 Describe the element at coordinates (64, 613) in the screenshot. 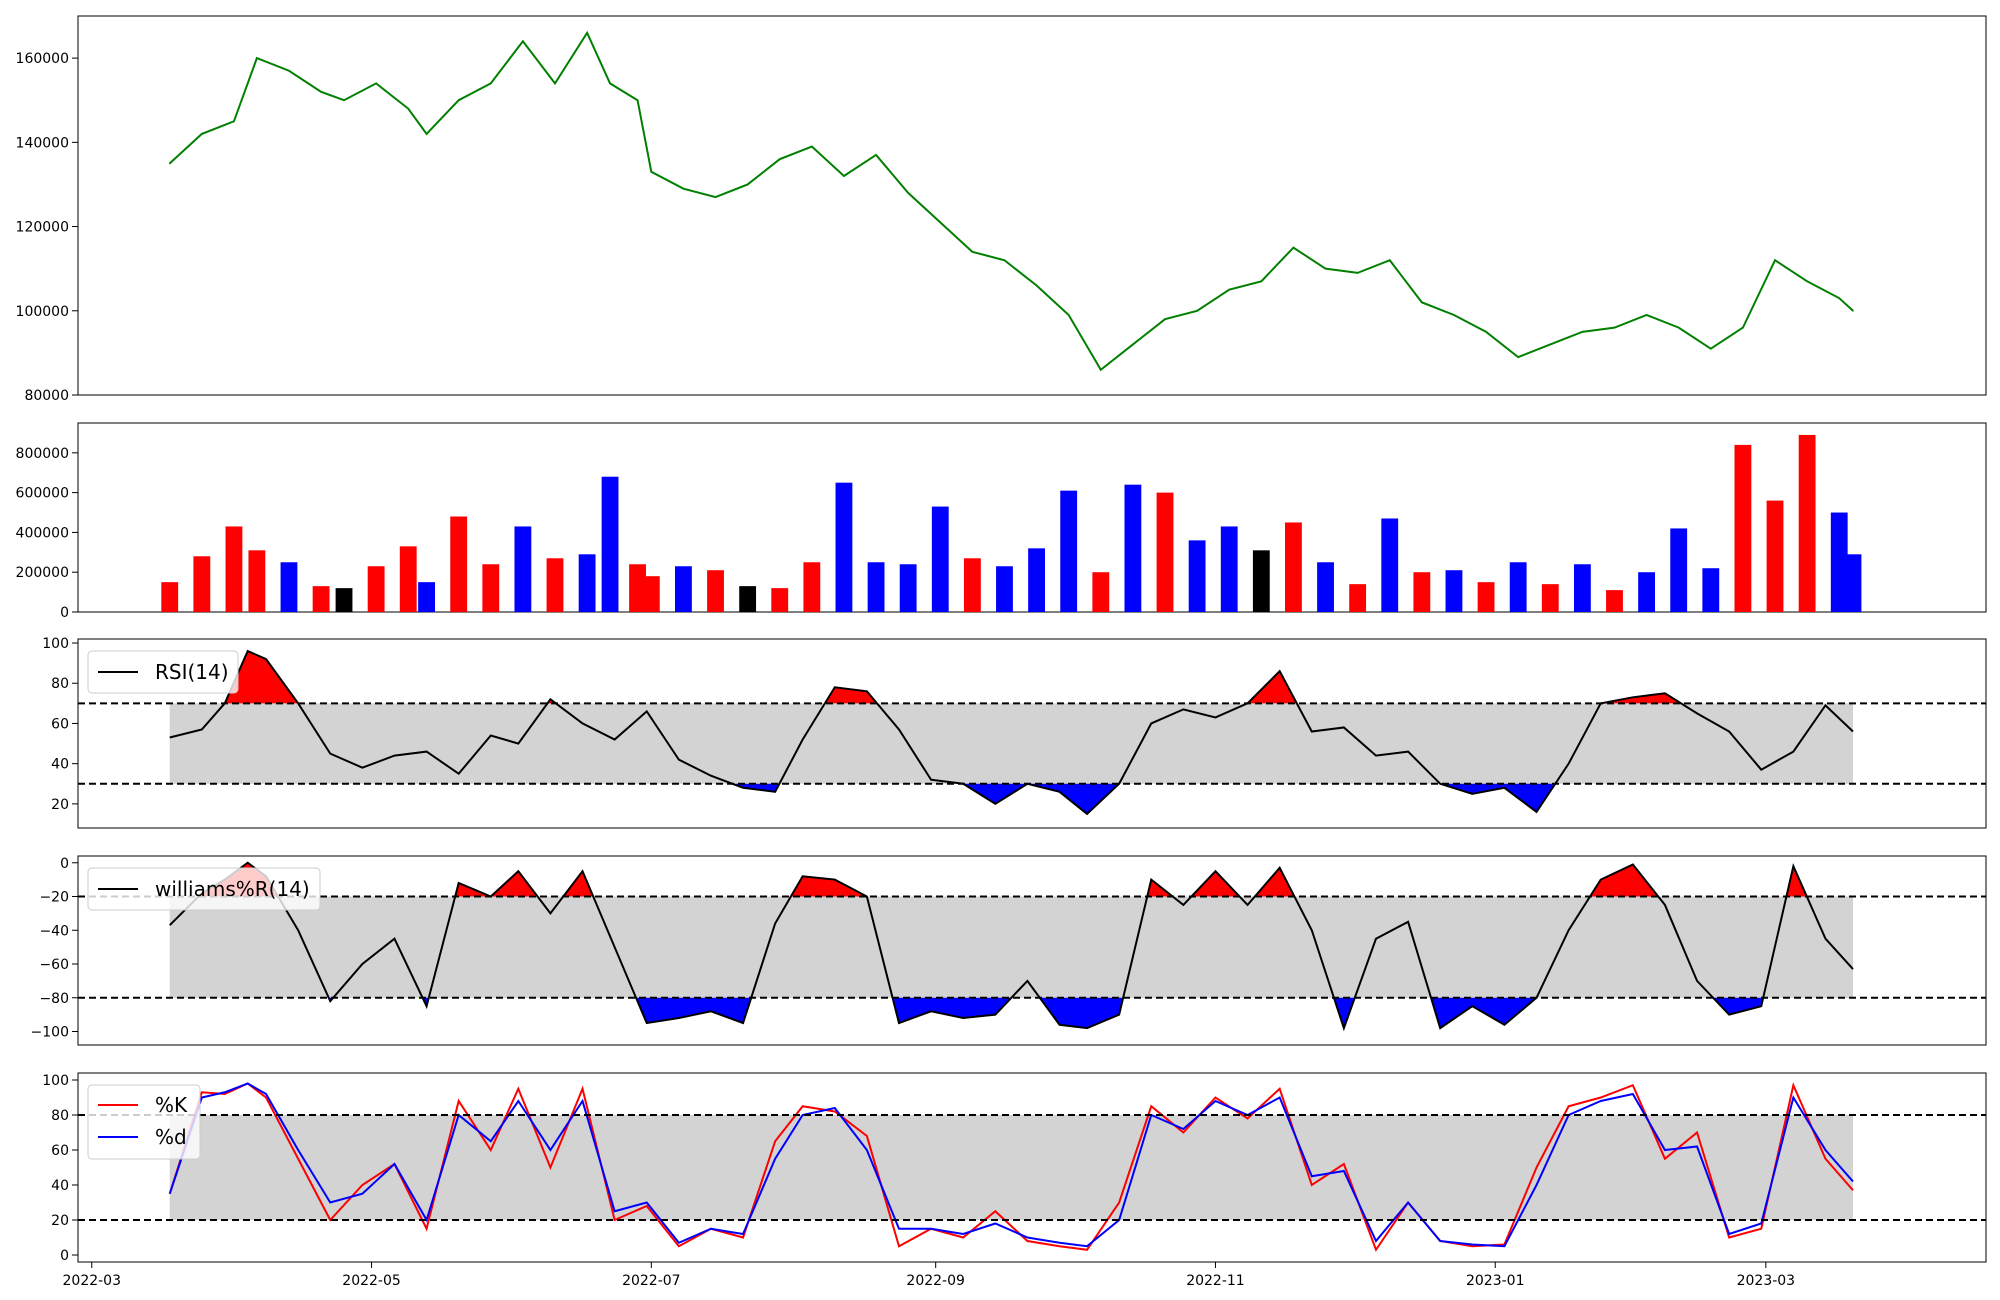

I see `y-tick-label: 0` at that location.